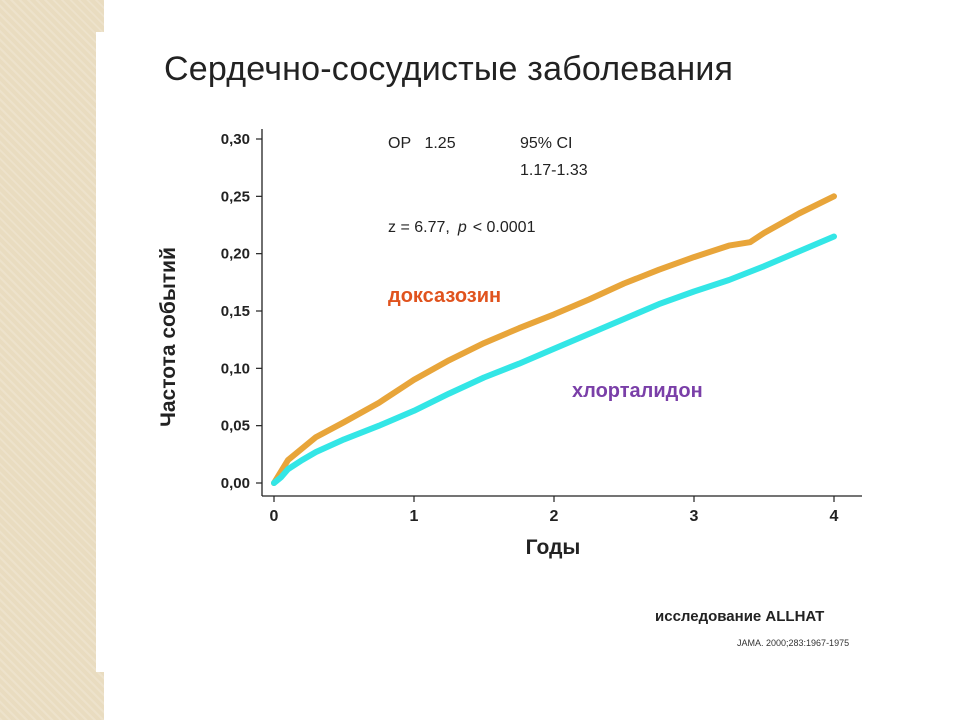 The width and height of the screenshot is (960, 720). What do you see at coordinates (419, 227) in the screenshot?
I see `z-value: z = 6.77,` at bounding box center [419, 227].